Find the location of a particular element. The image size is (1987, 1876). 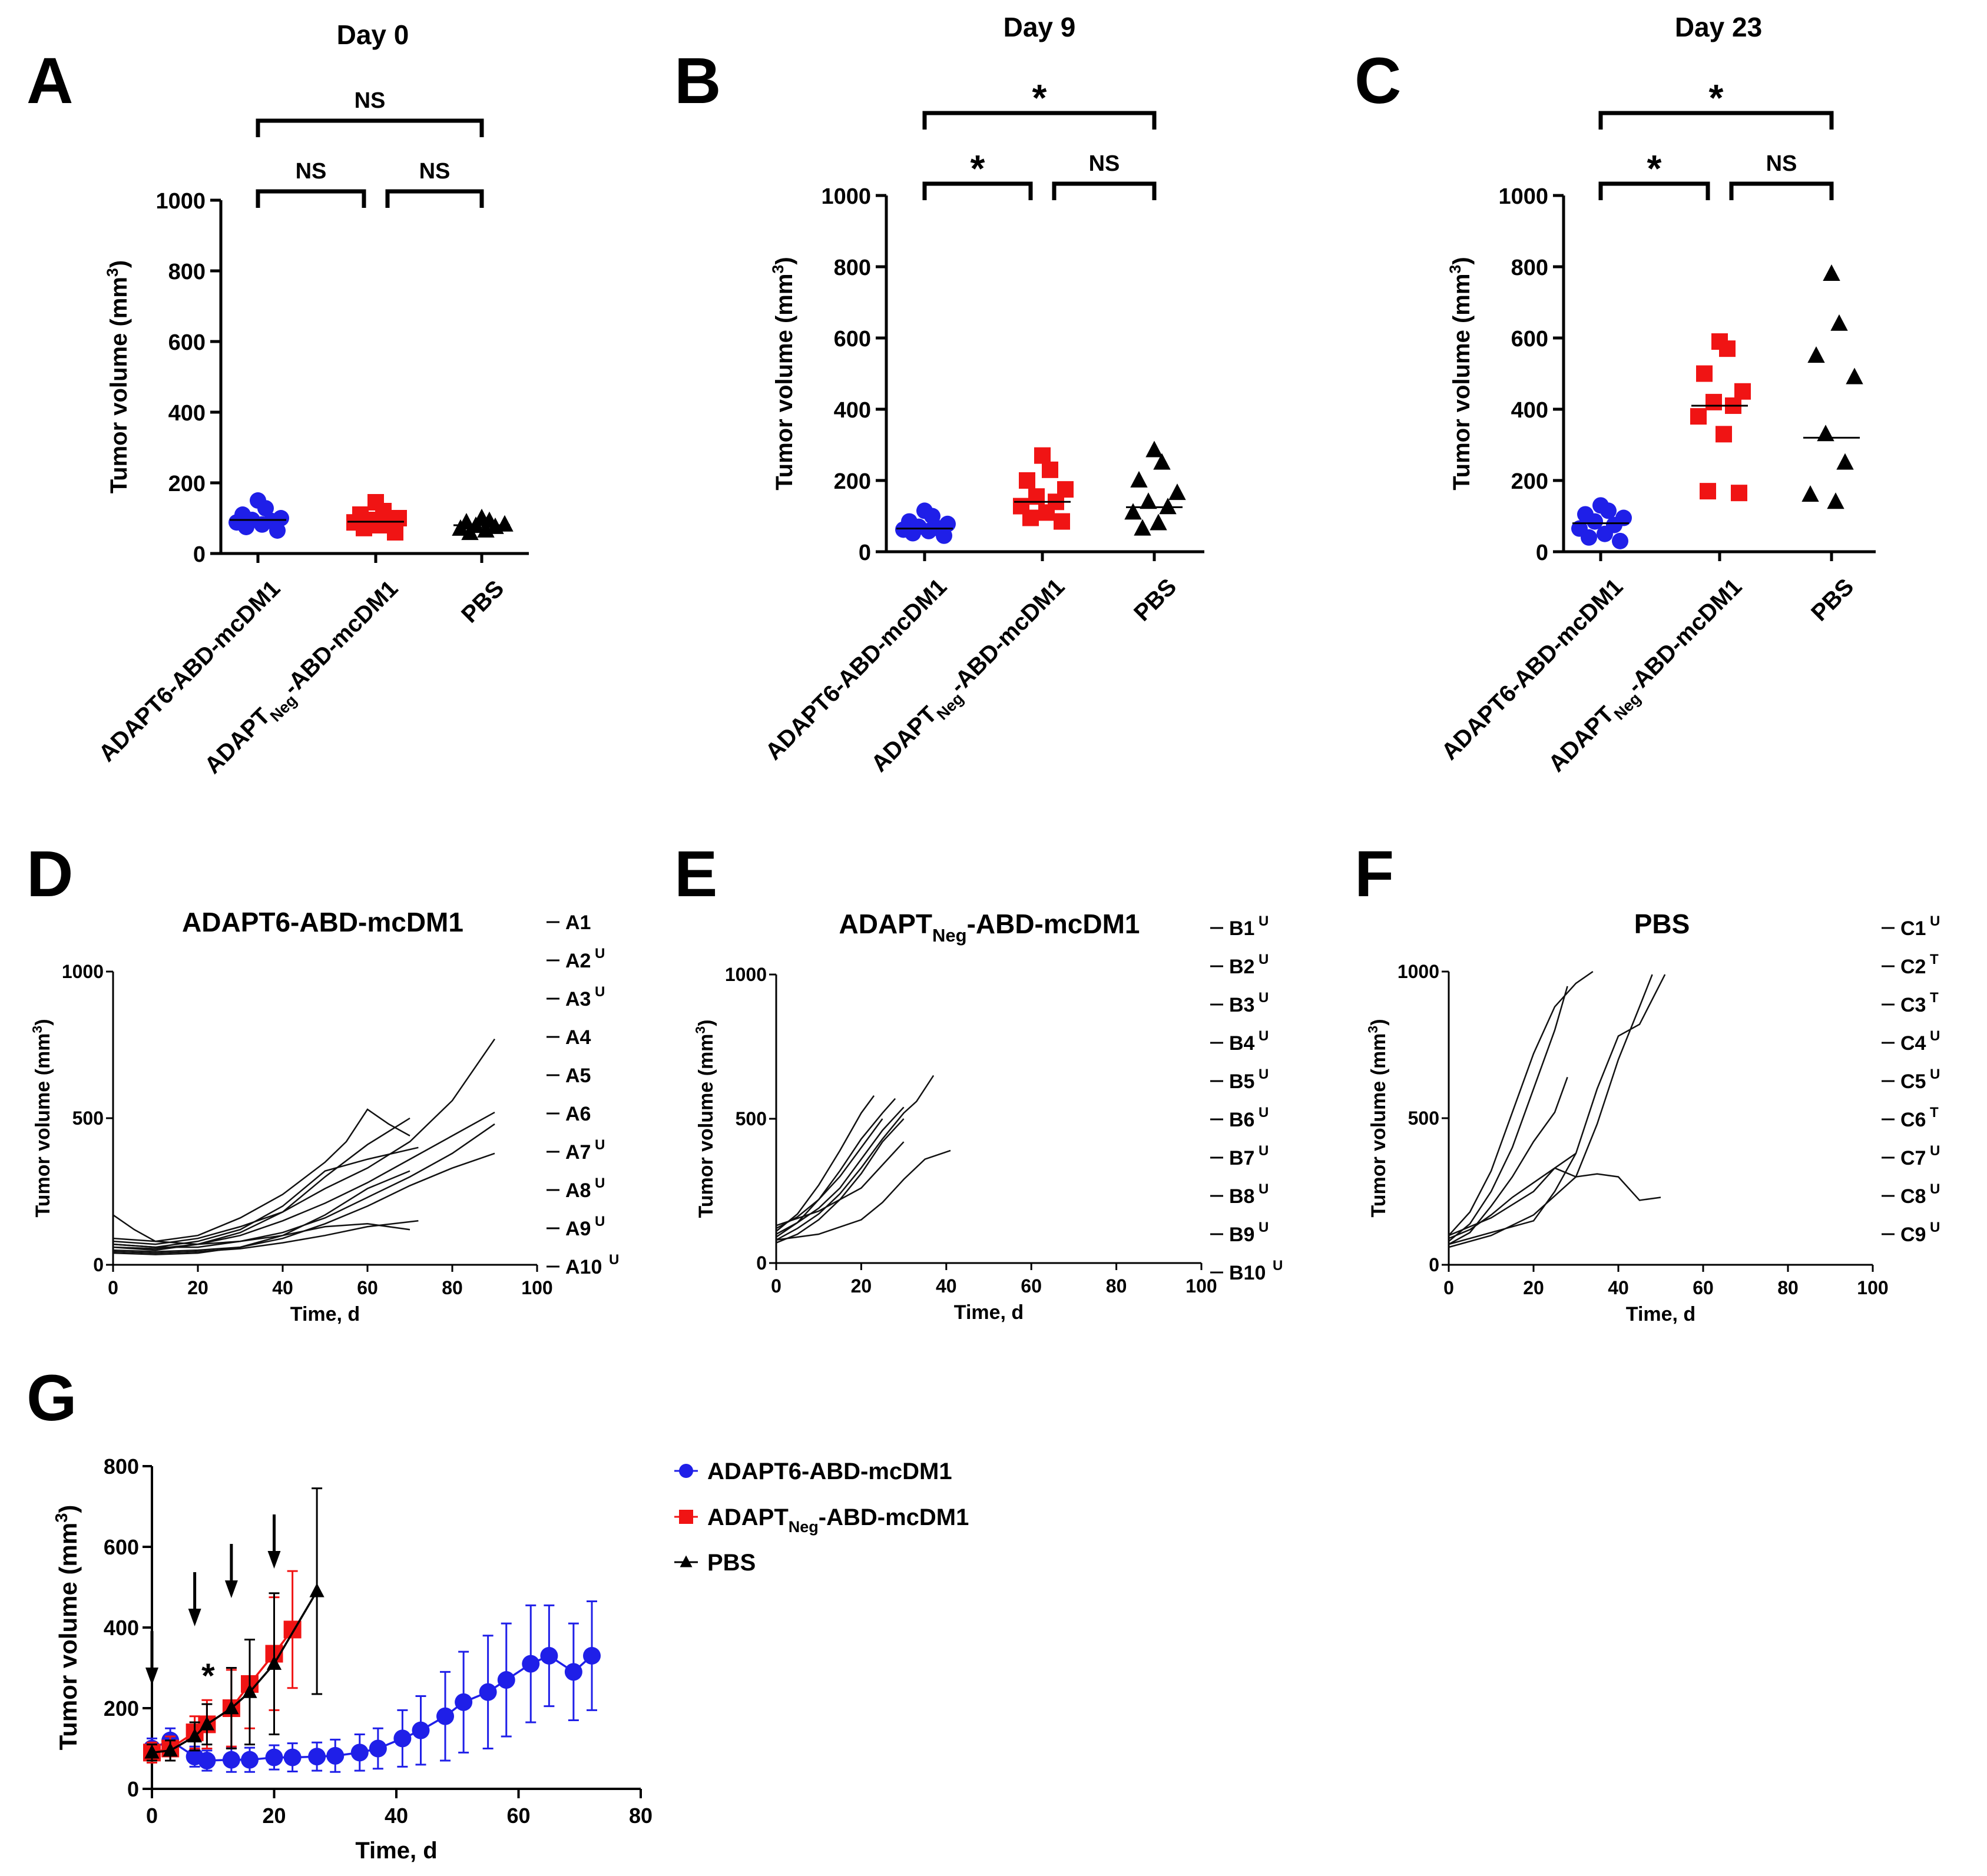

legend-label: B9 is located at coordinates (1241, 1235).